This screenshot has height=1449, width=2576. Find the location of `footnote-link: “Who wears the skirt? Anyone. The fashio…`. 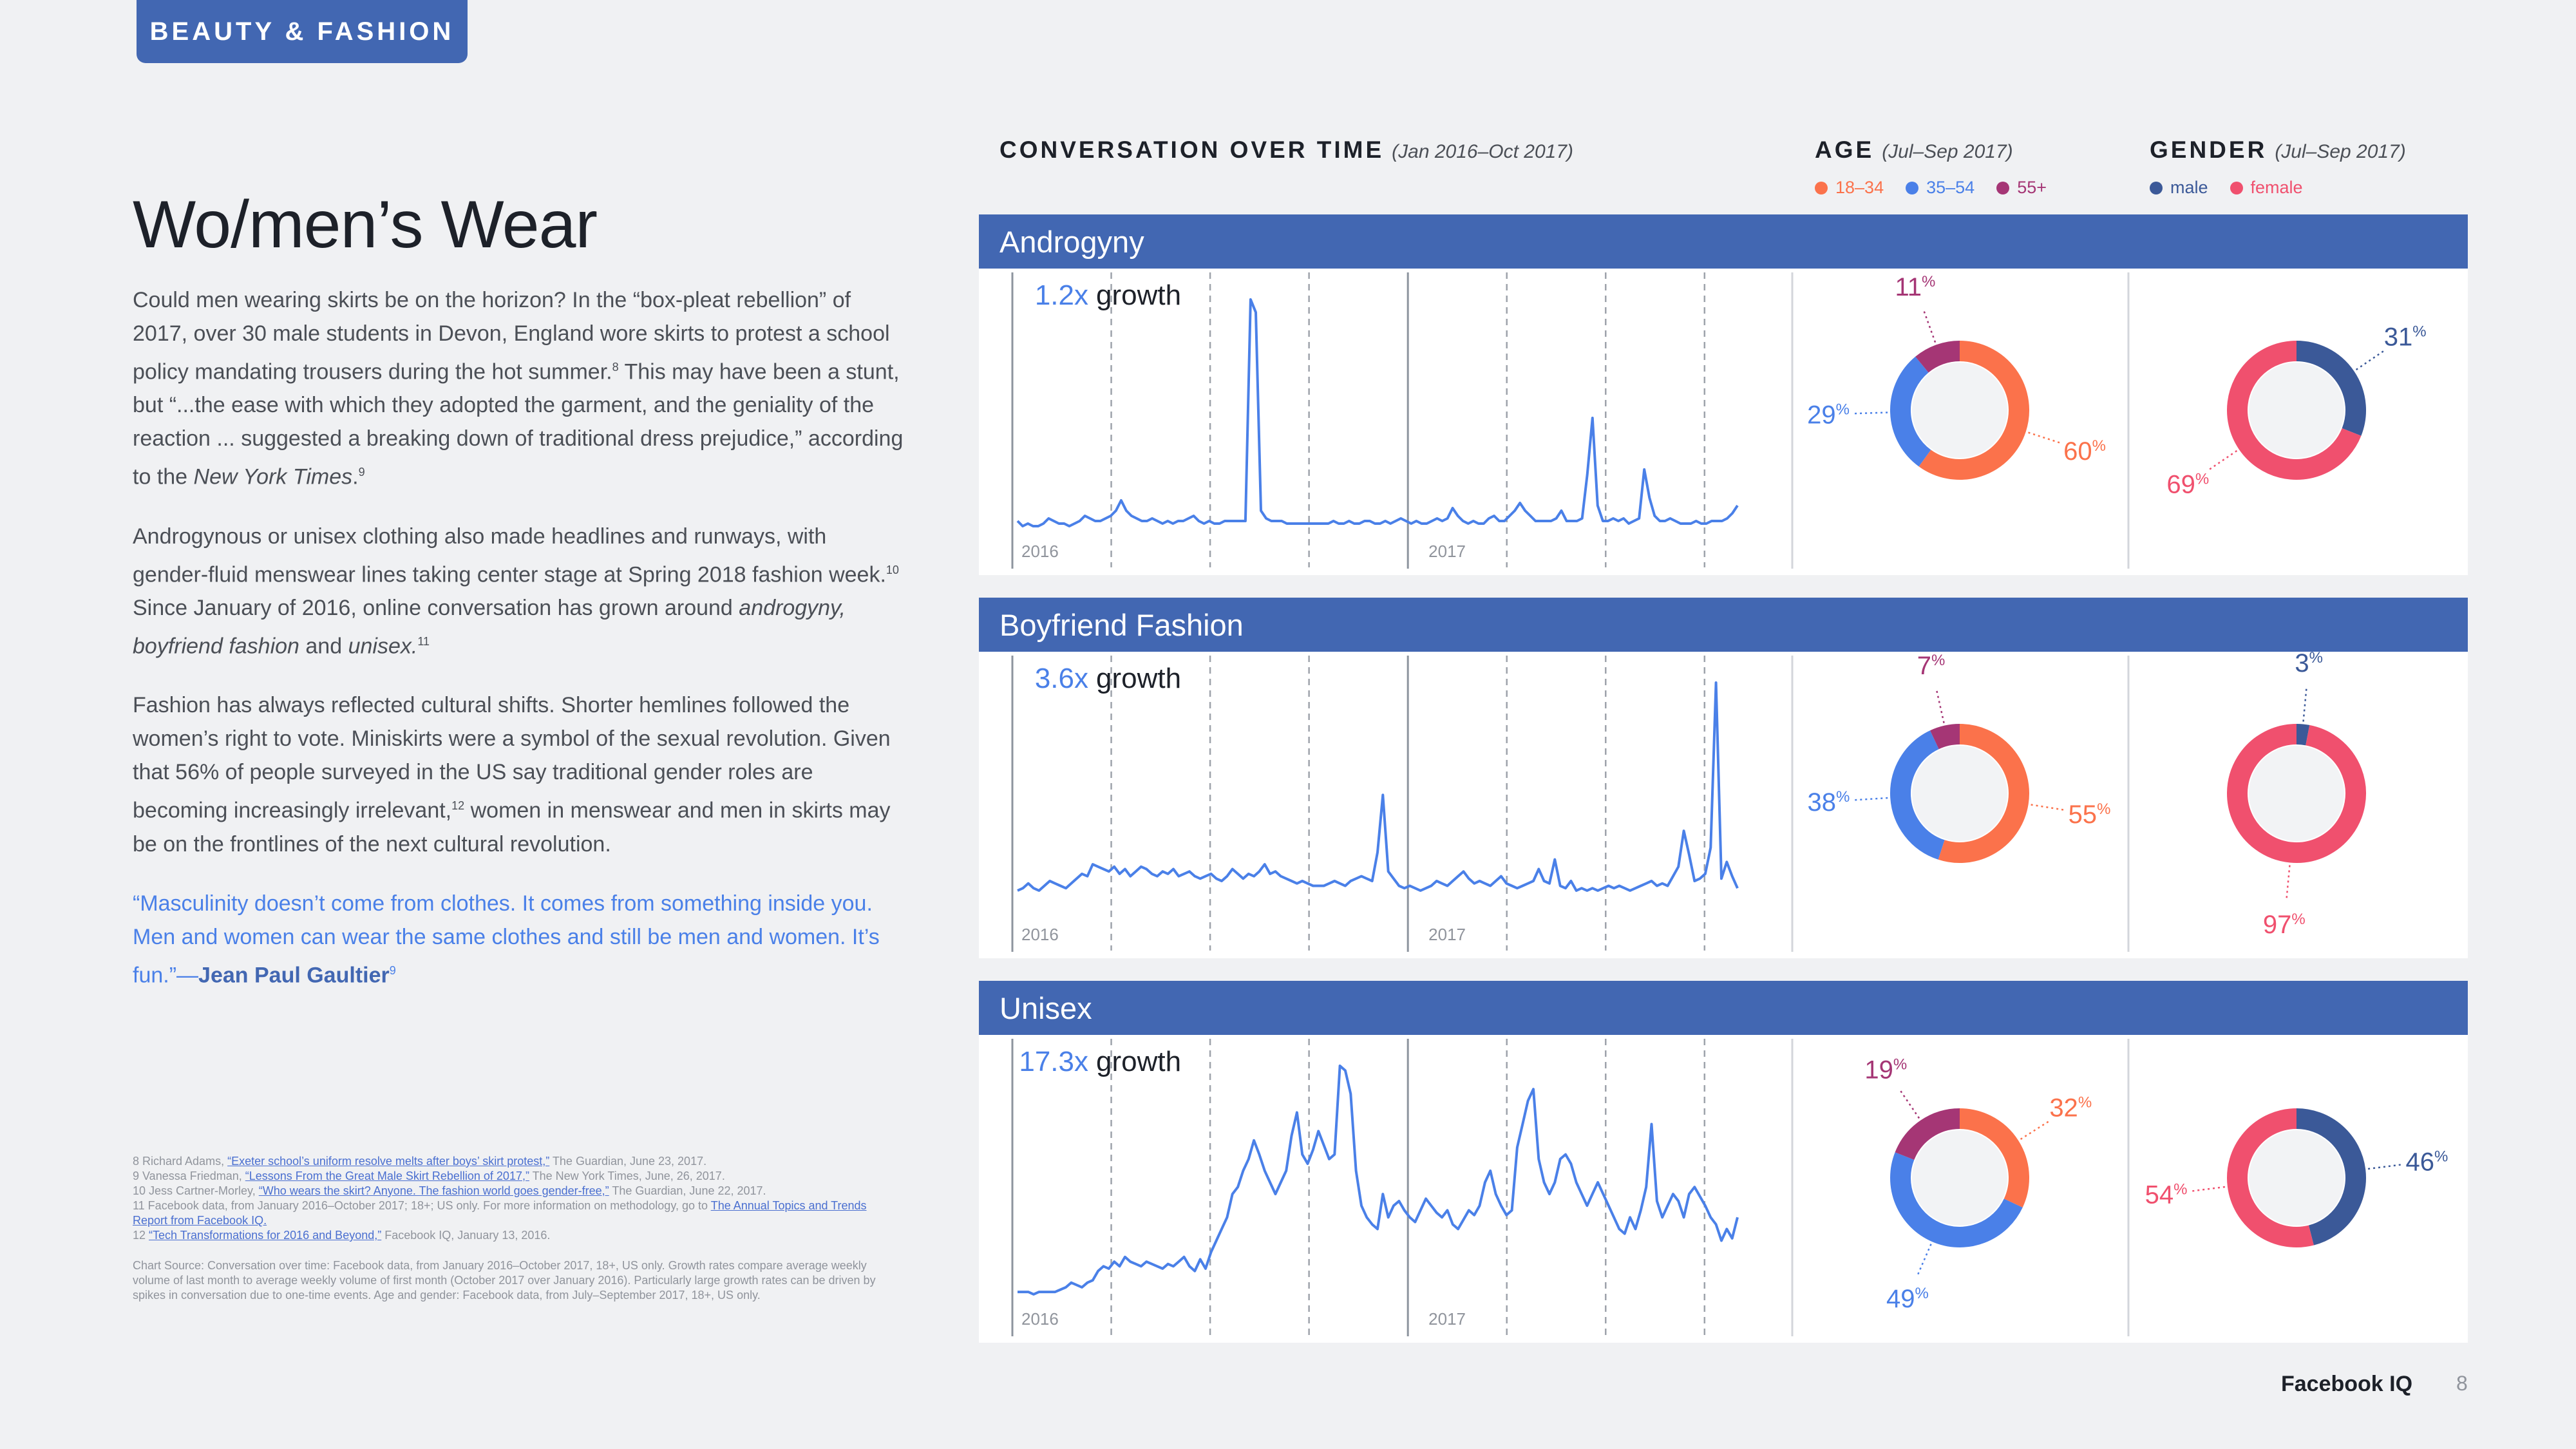

footnote-link: “Who wears the skirt? Anyone. The fashio… is located at coordinates (433, 1190).